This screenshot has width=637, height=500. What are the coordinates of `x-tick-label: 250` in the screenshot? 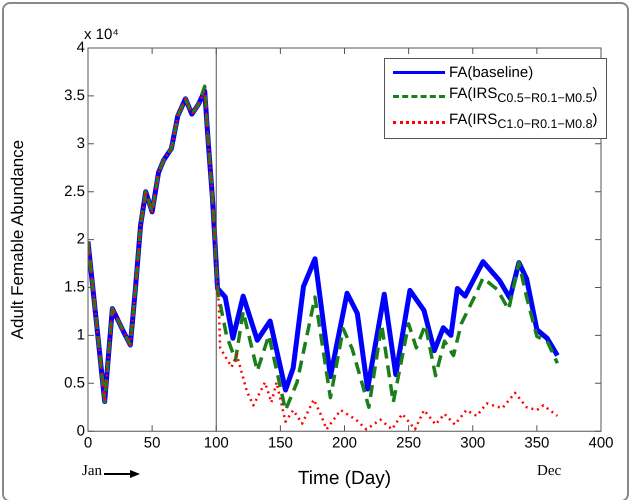 It's located at (409, 443).